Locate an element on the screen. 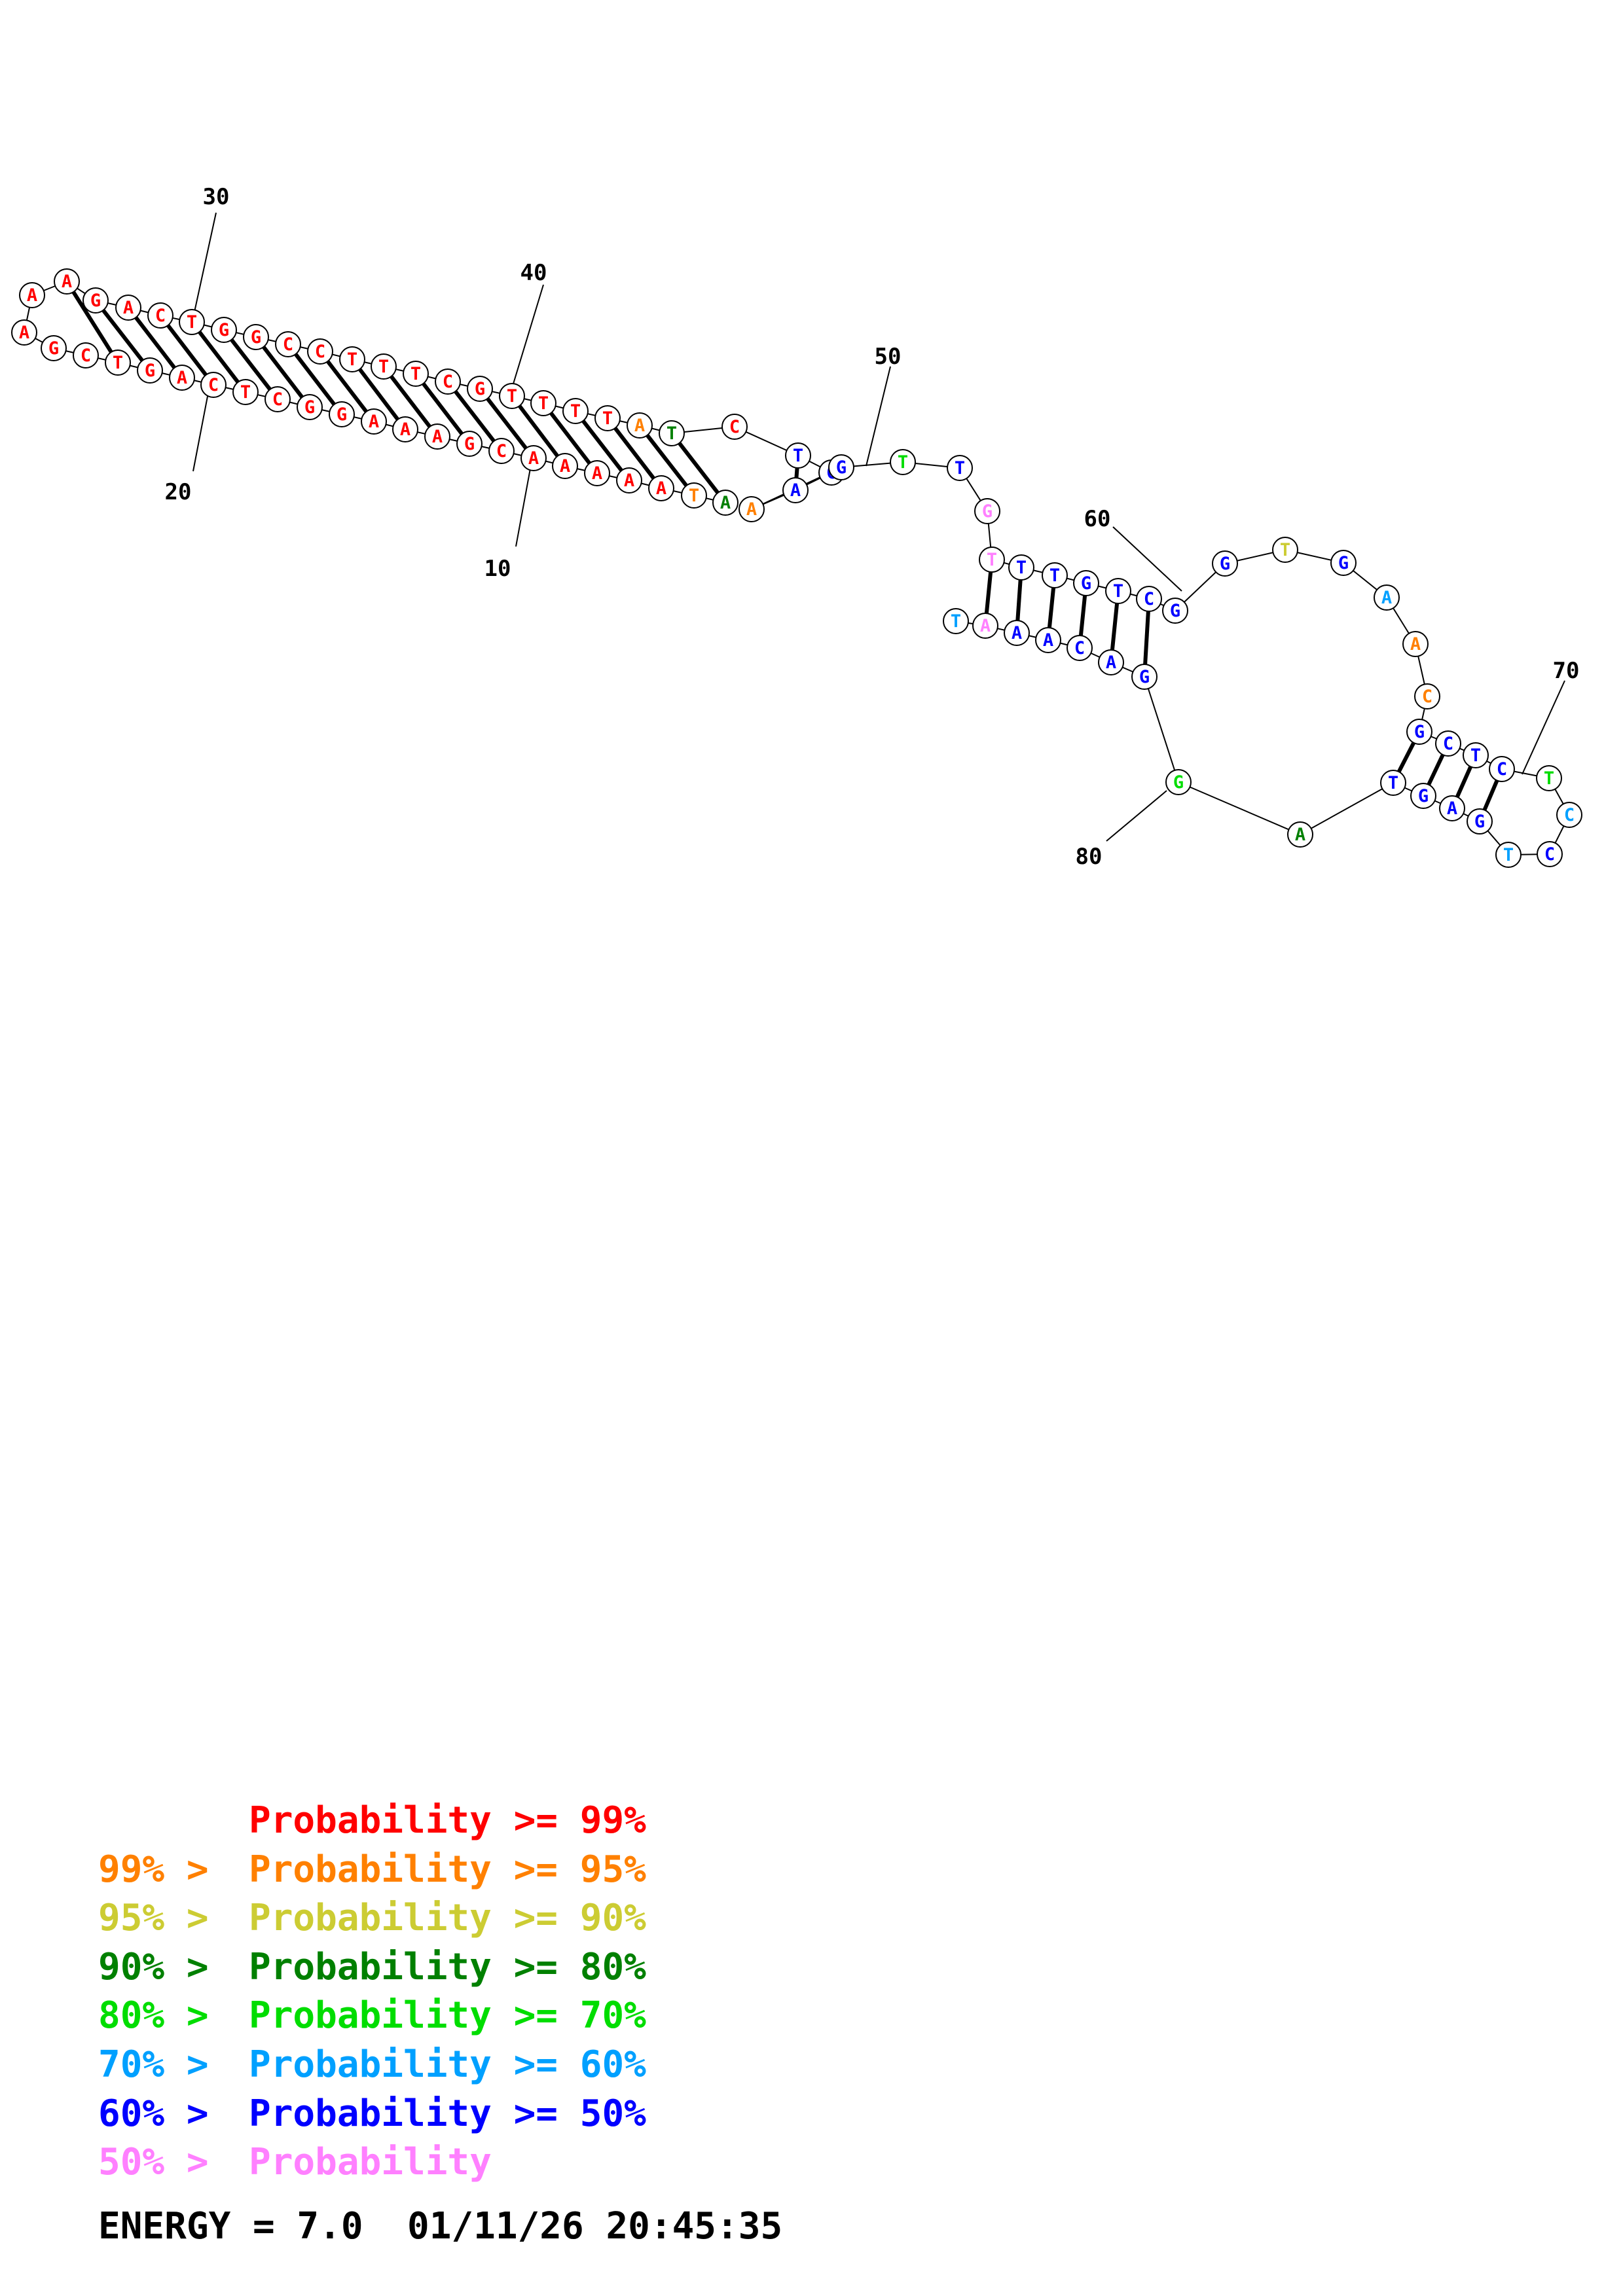  nucleotide-18: A is located at coordinates (182, 378).